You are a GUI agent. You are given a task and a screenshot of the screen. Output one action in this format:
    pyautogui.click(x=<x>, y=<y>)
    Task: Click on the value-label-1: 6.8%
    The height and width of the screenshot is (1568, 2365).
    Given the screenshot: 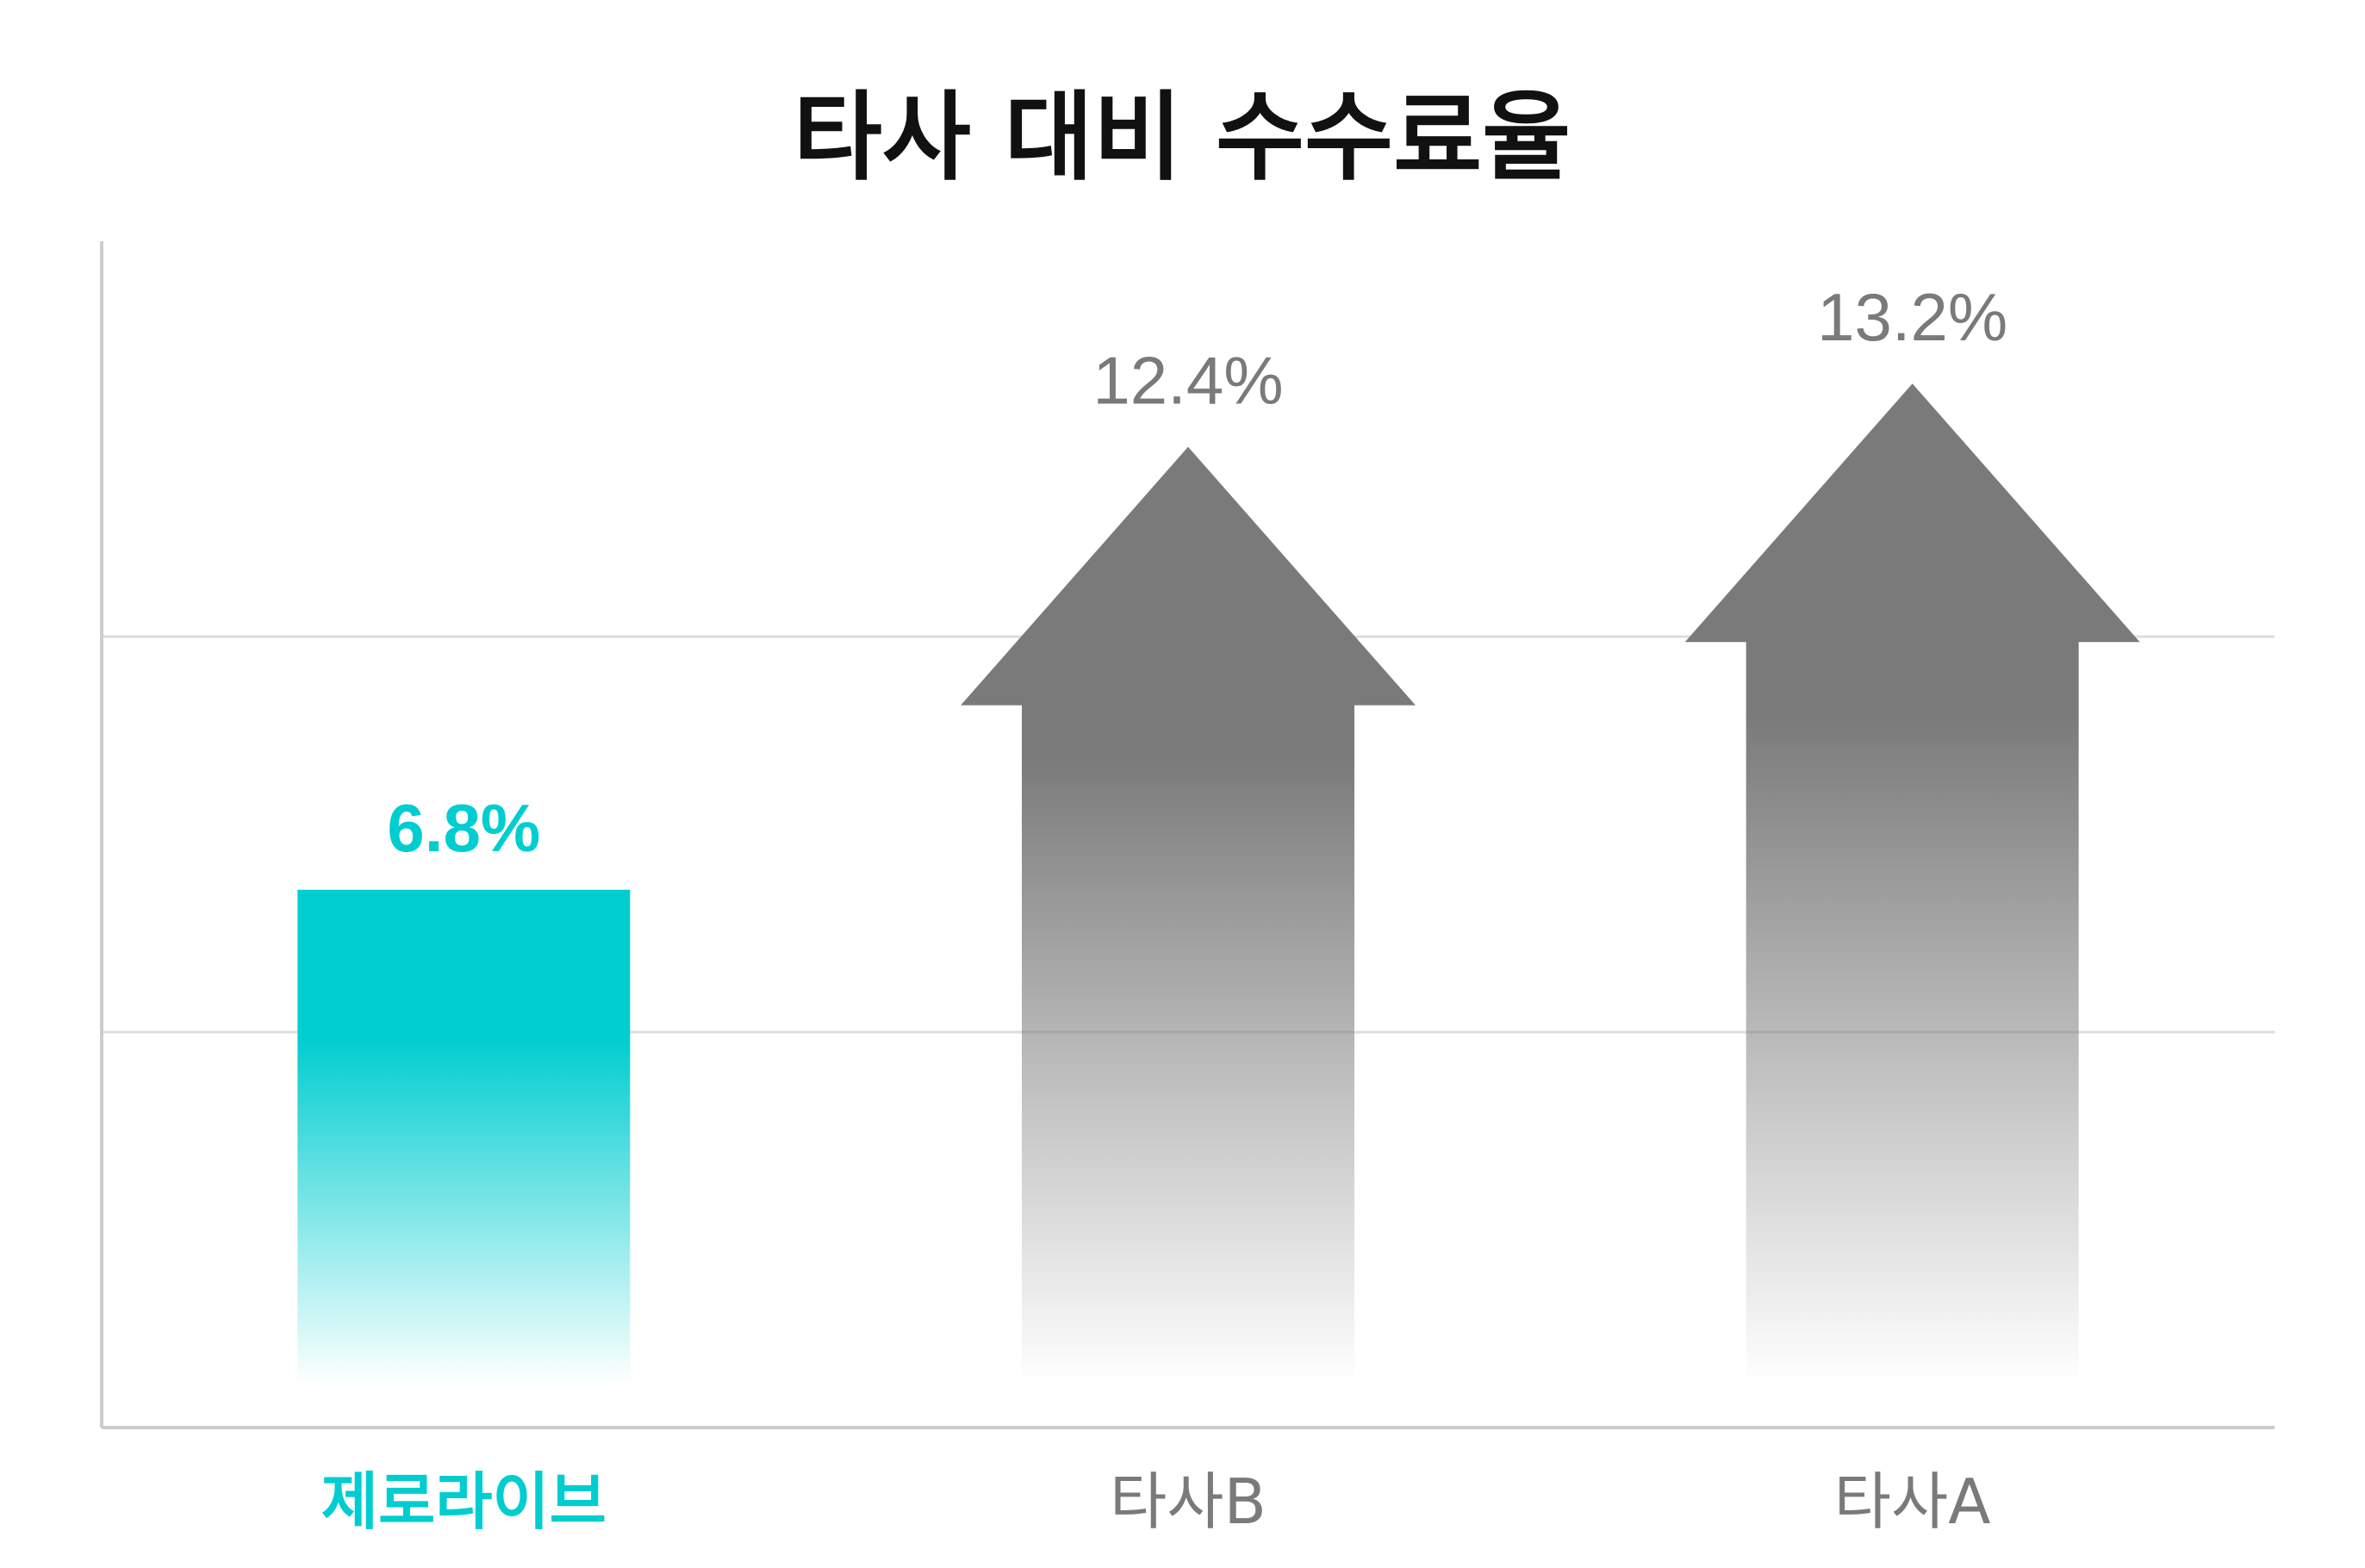 What is the action you would take?
    pyautogui.click(x=464, y=828)
    